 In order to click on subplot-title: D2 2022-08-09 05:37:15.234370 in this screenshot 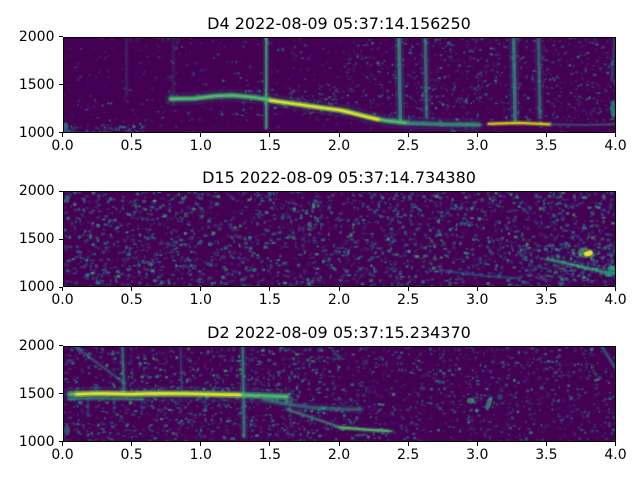, I will do `click(339, 332)`.